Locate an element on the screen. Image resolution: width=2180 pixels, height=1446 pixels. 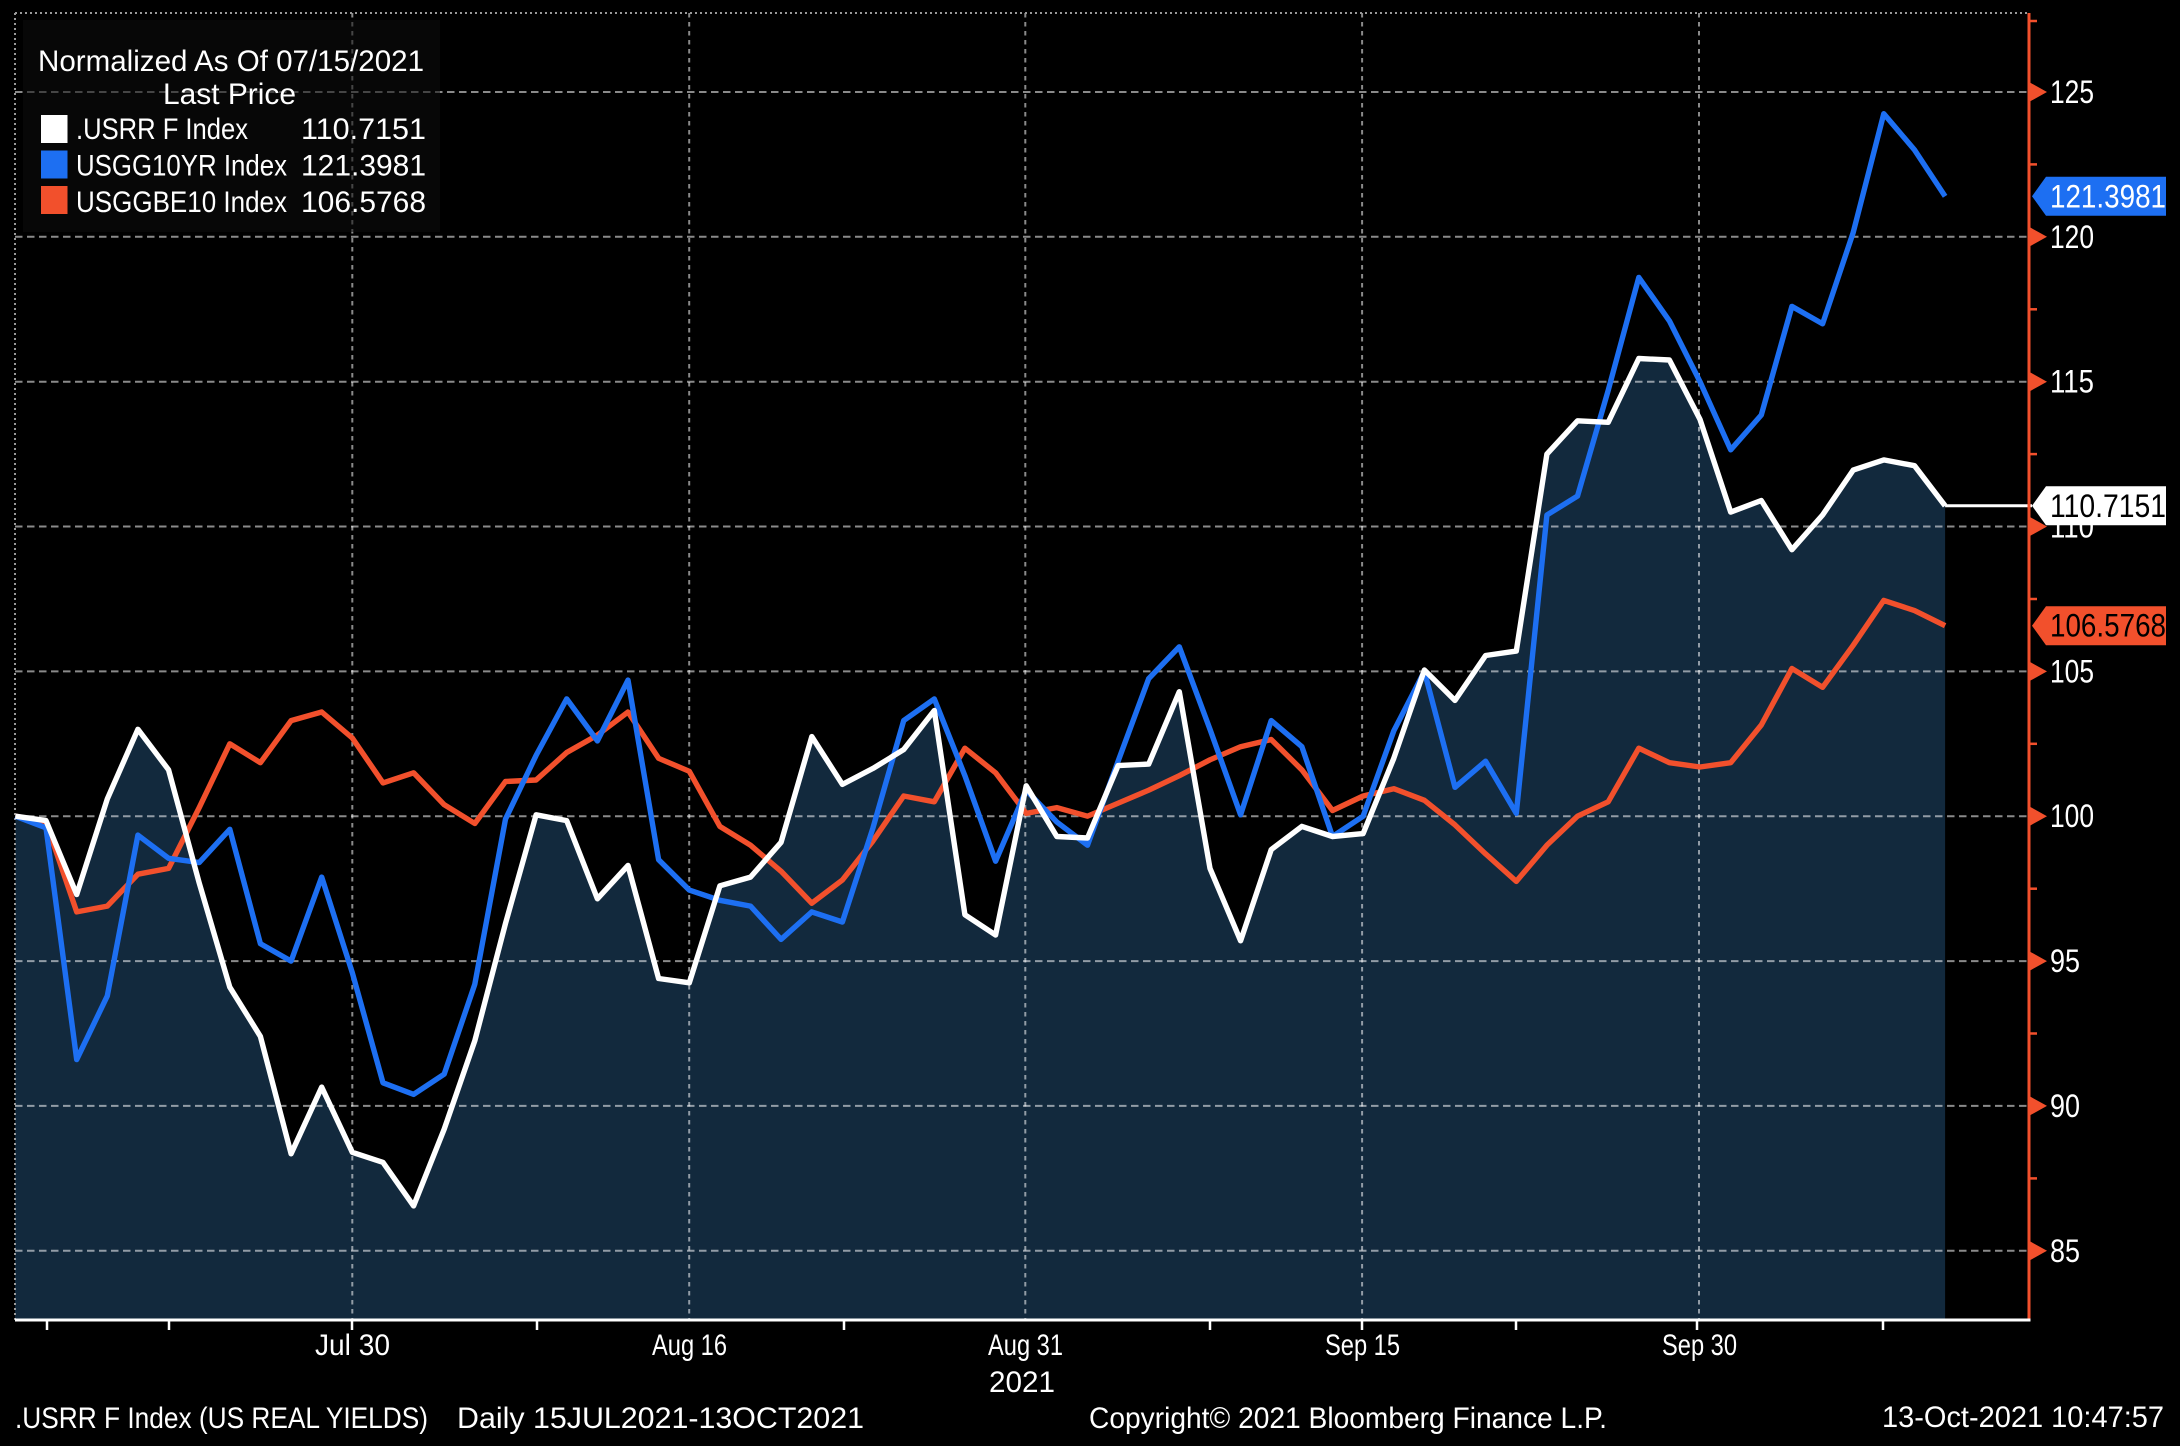
svg-text: 105 is located at coordinates (2072, 671).